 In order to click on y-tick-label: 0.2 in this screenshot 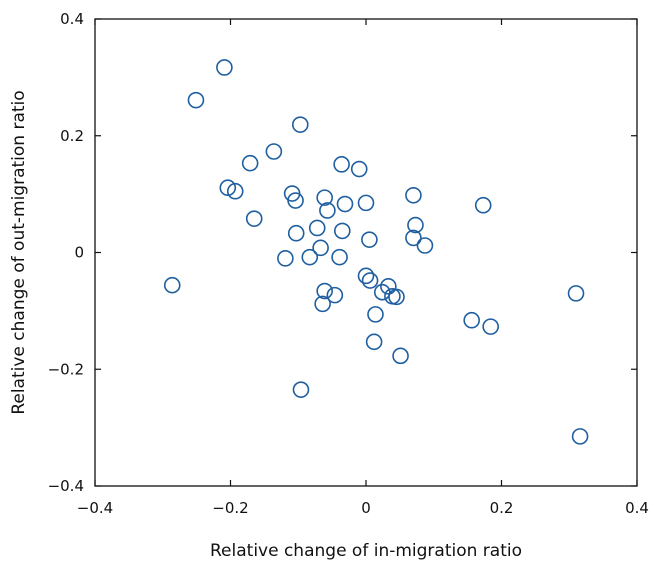, I will do `click(72, 136)`.